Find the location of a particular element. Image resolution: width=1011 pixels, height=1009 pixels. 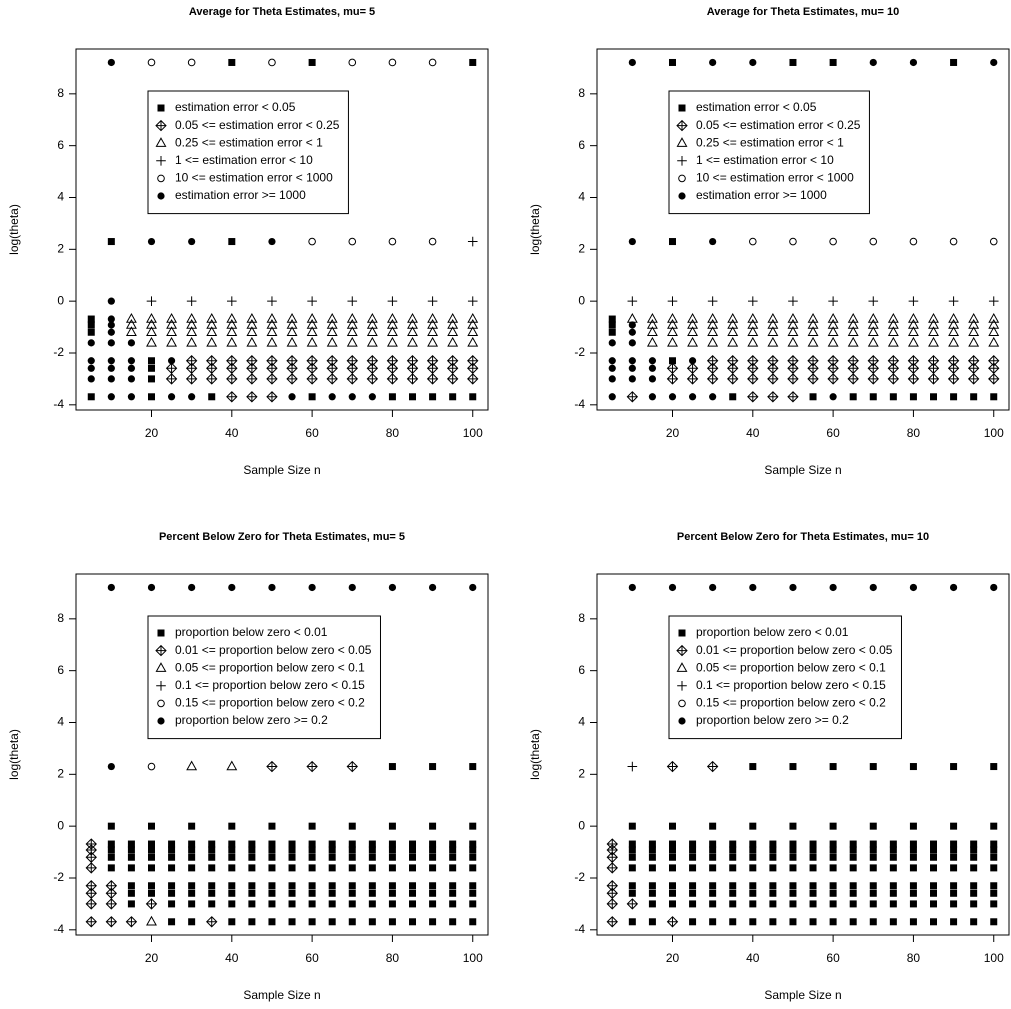

legend-label: estimation error >= 1000 is located at coordinates (240, 195).